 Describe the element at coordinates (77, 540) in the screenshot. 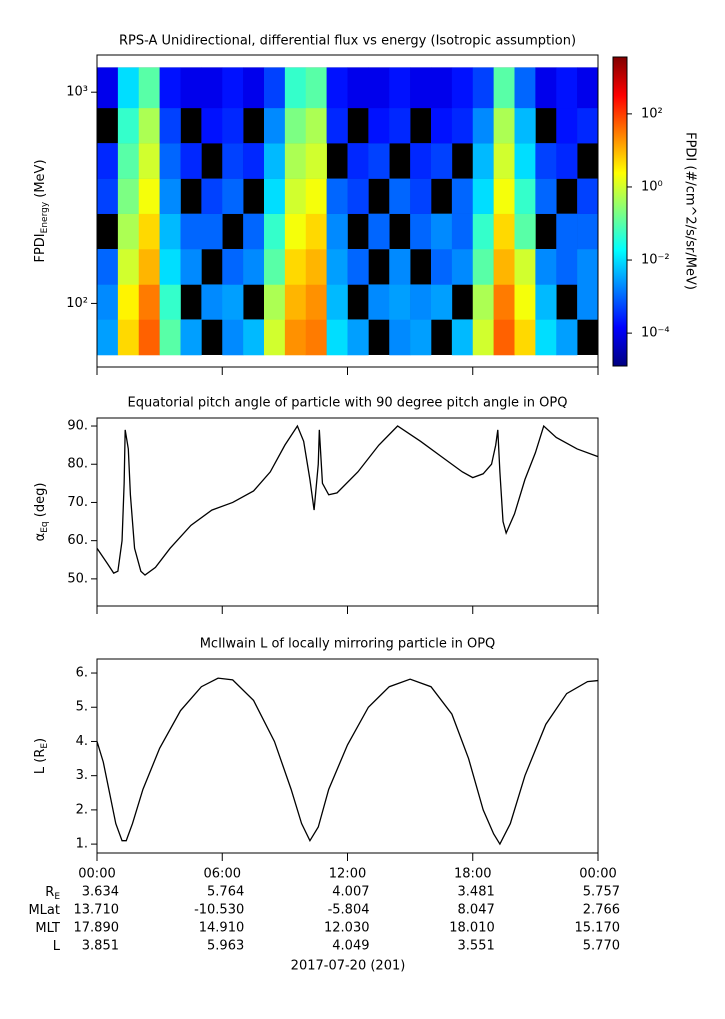

I see `y-tick-label: 60.` at that location.